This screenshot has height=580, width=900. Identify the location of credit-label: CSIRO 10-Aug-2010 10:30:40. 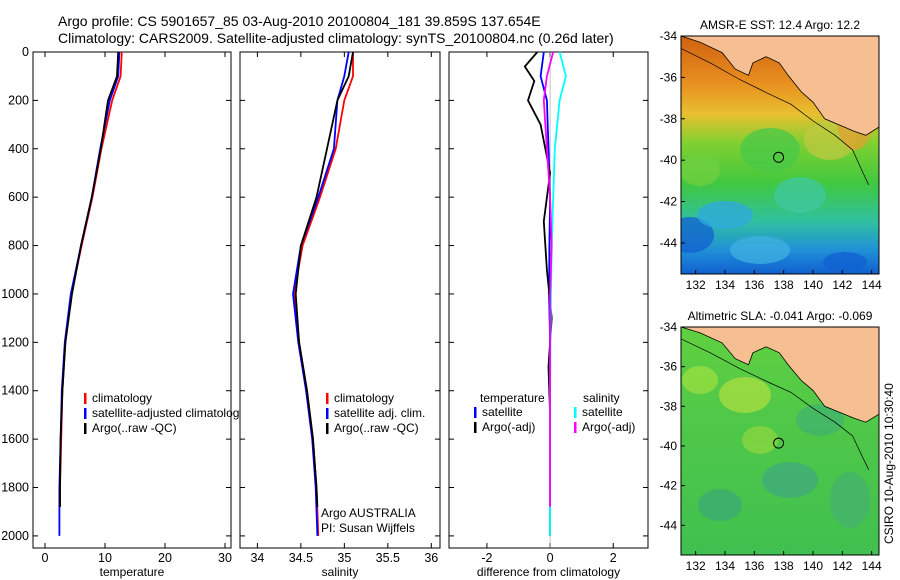
(889, 463).